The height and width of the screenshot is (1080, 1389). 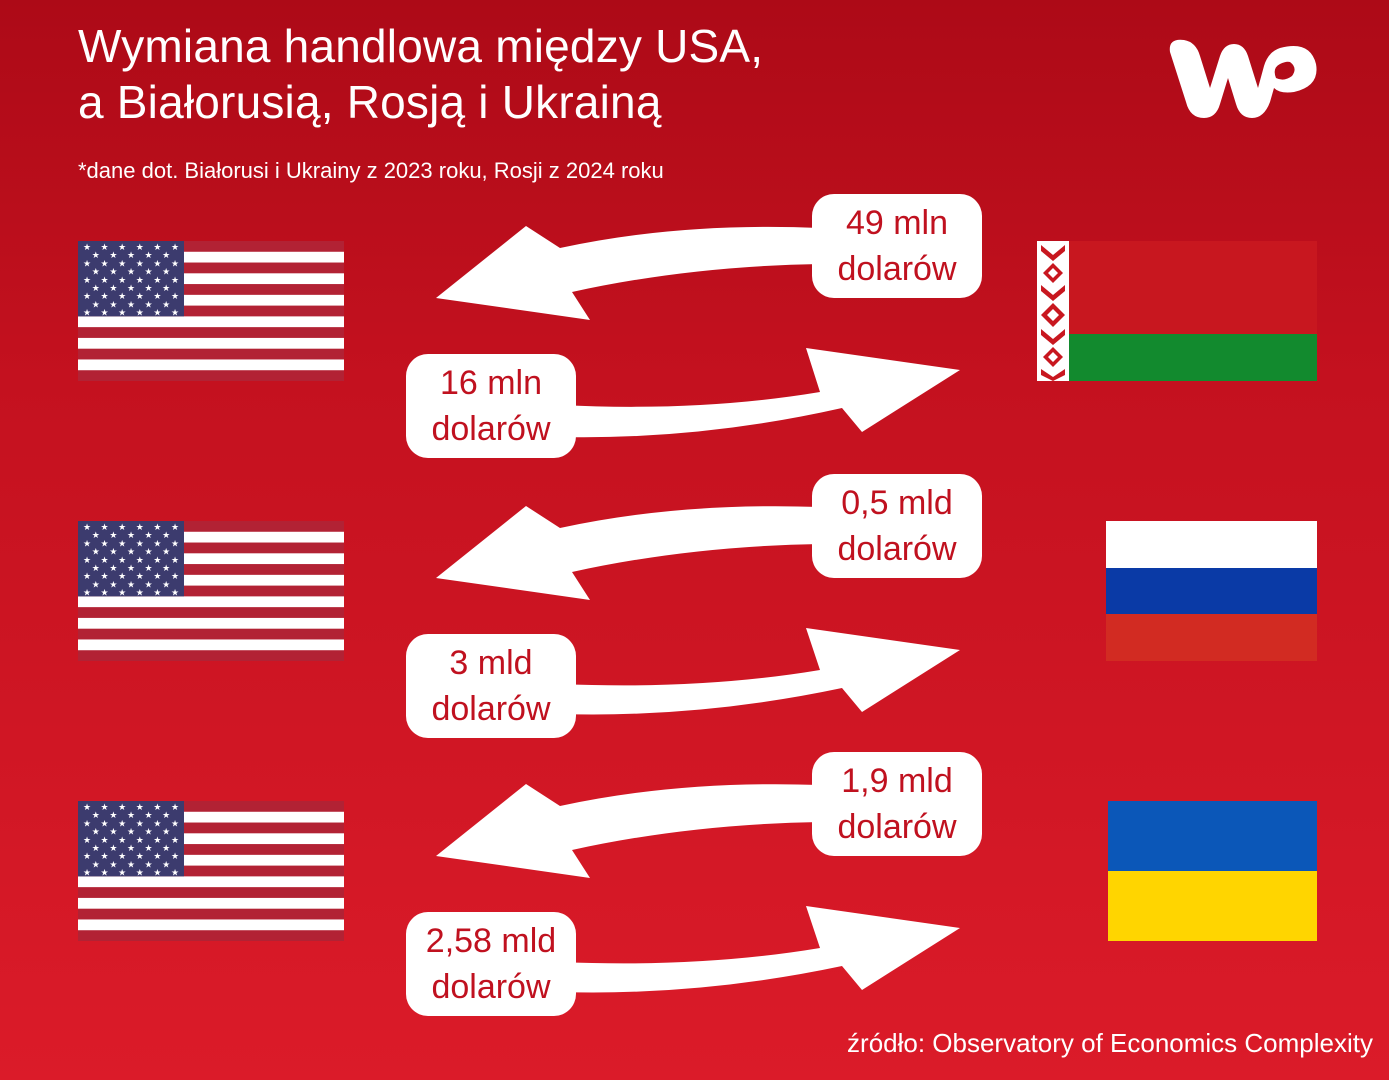 I want to click on belarus-flag-icon, so click(x=1177, y=311).